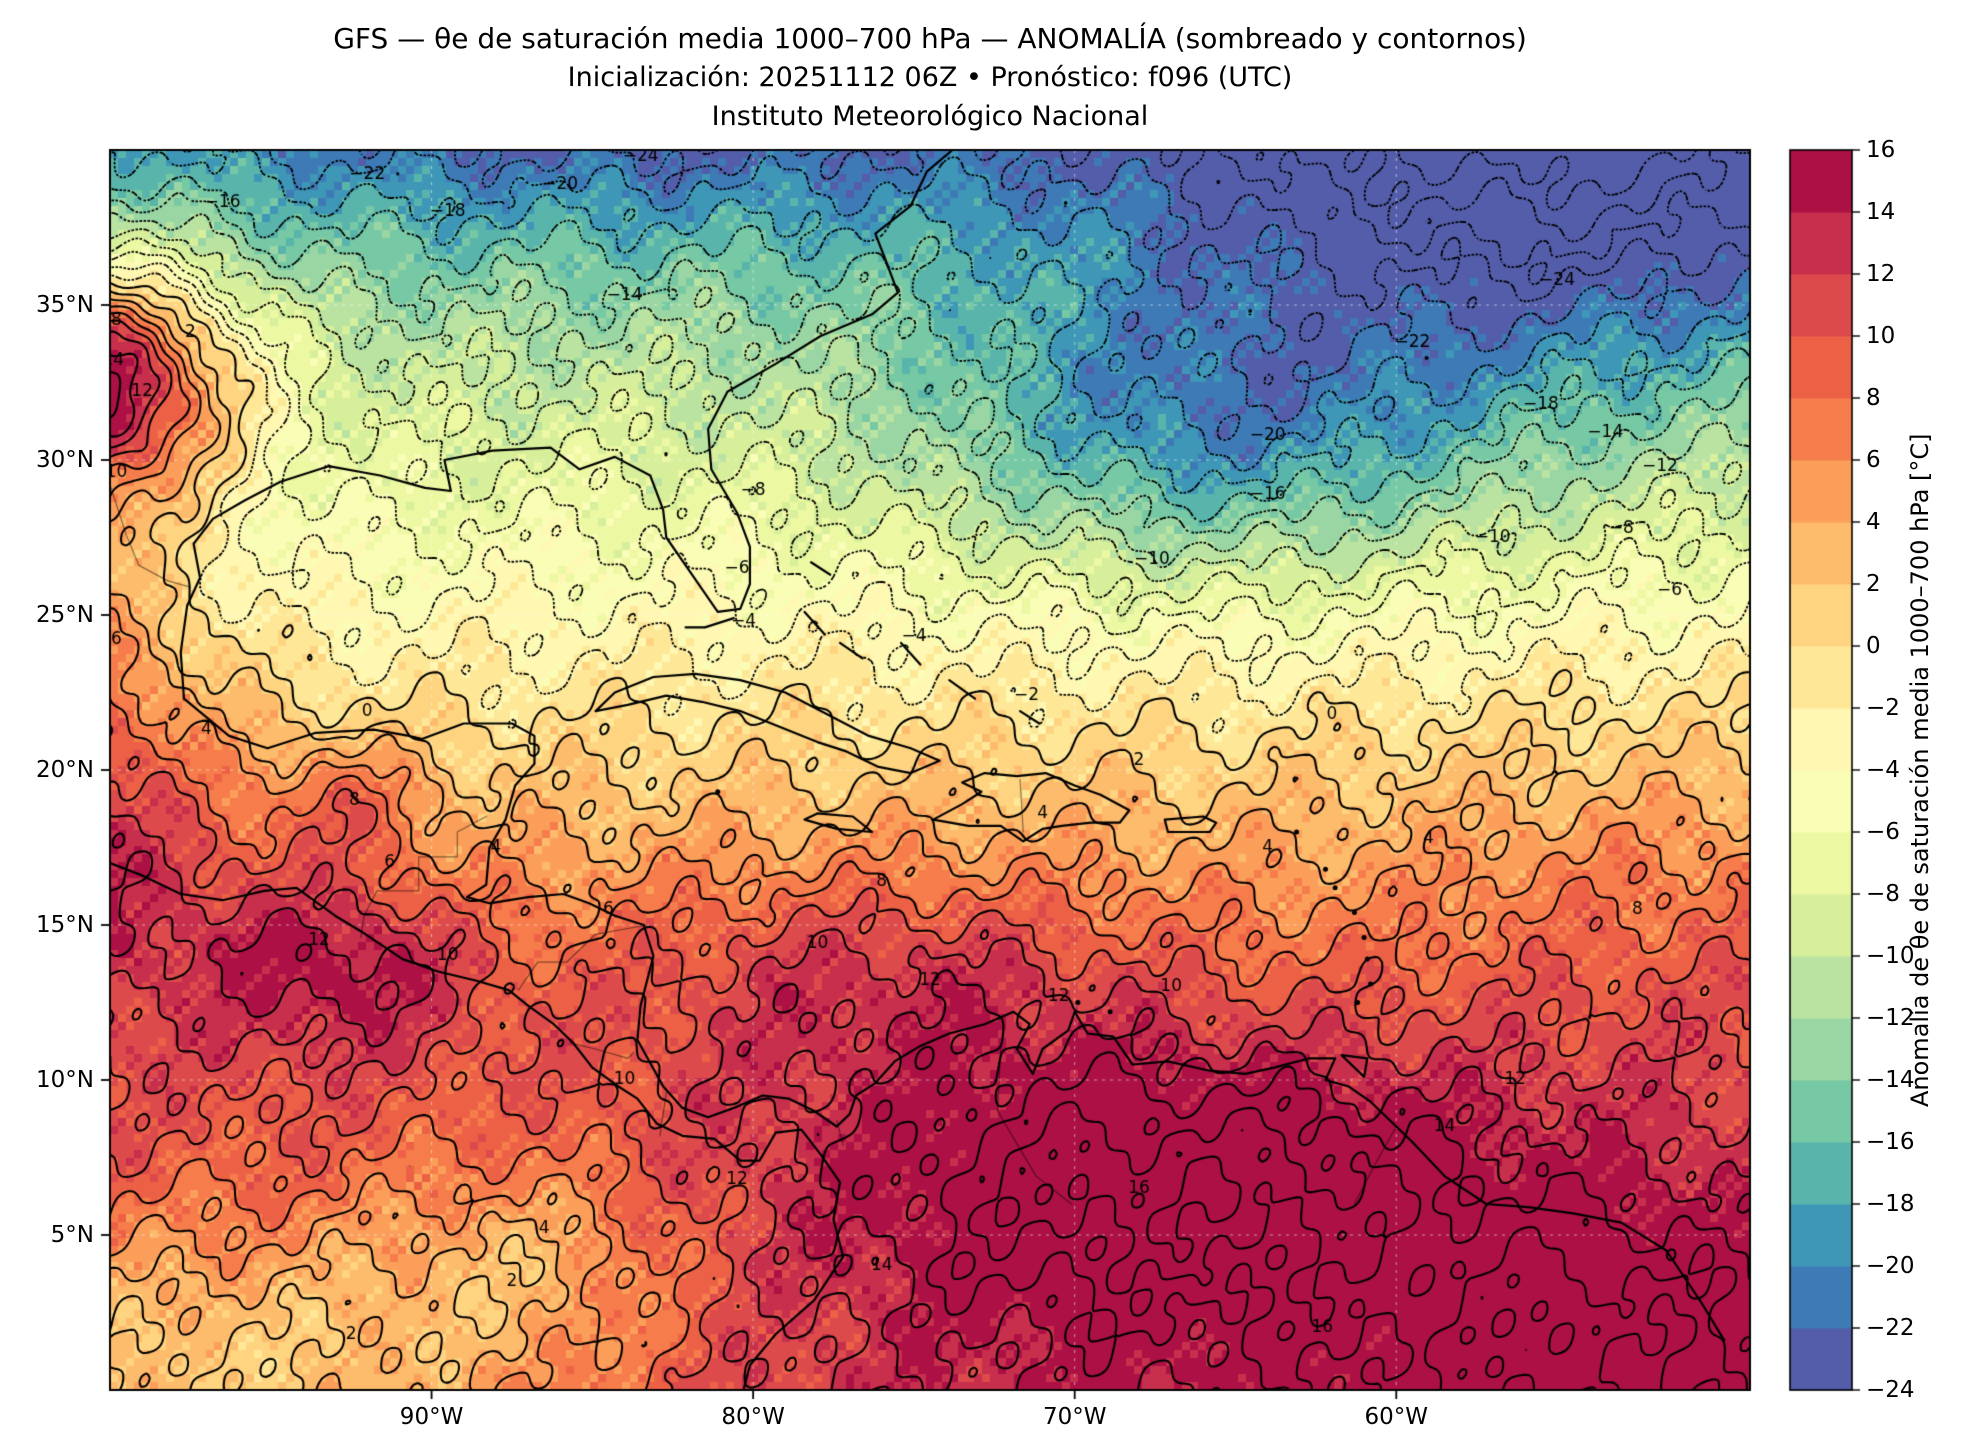 The image size is (1980, 1440). I want to click on x-tick-label: 60°W, so click(1396, 1417).